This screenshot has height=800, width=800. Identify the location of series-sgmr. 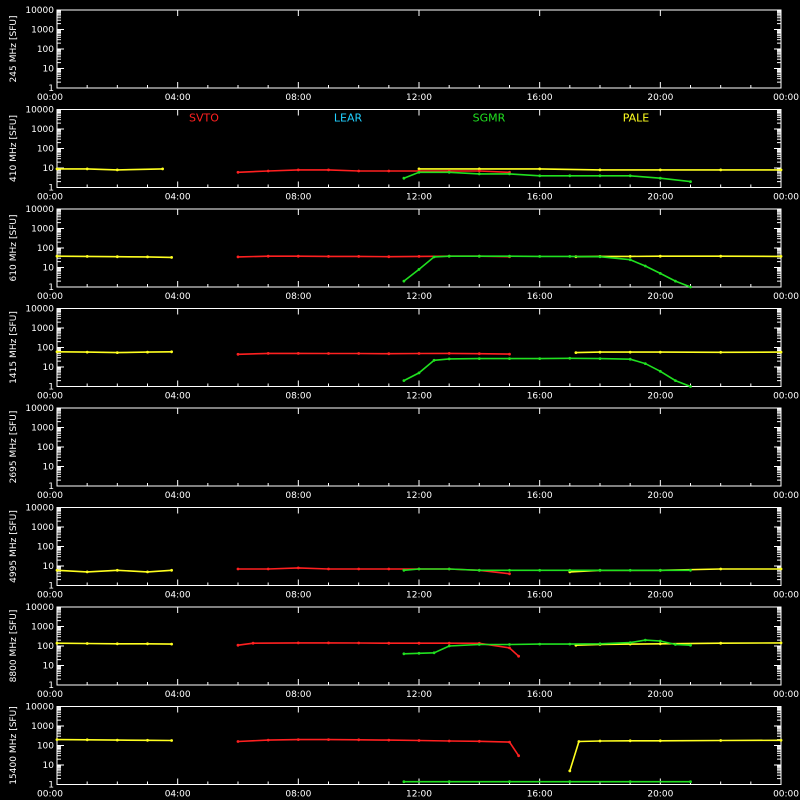
(547, 177).